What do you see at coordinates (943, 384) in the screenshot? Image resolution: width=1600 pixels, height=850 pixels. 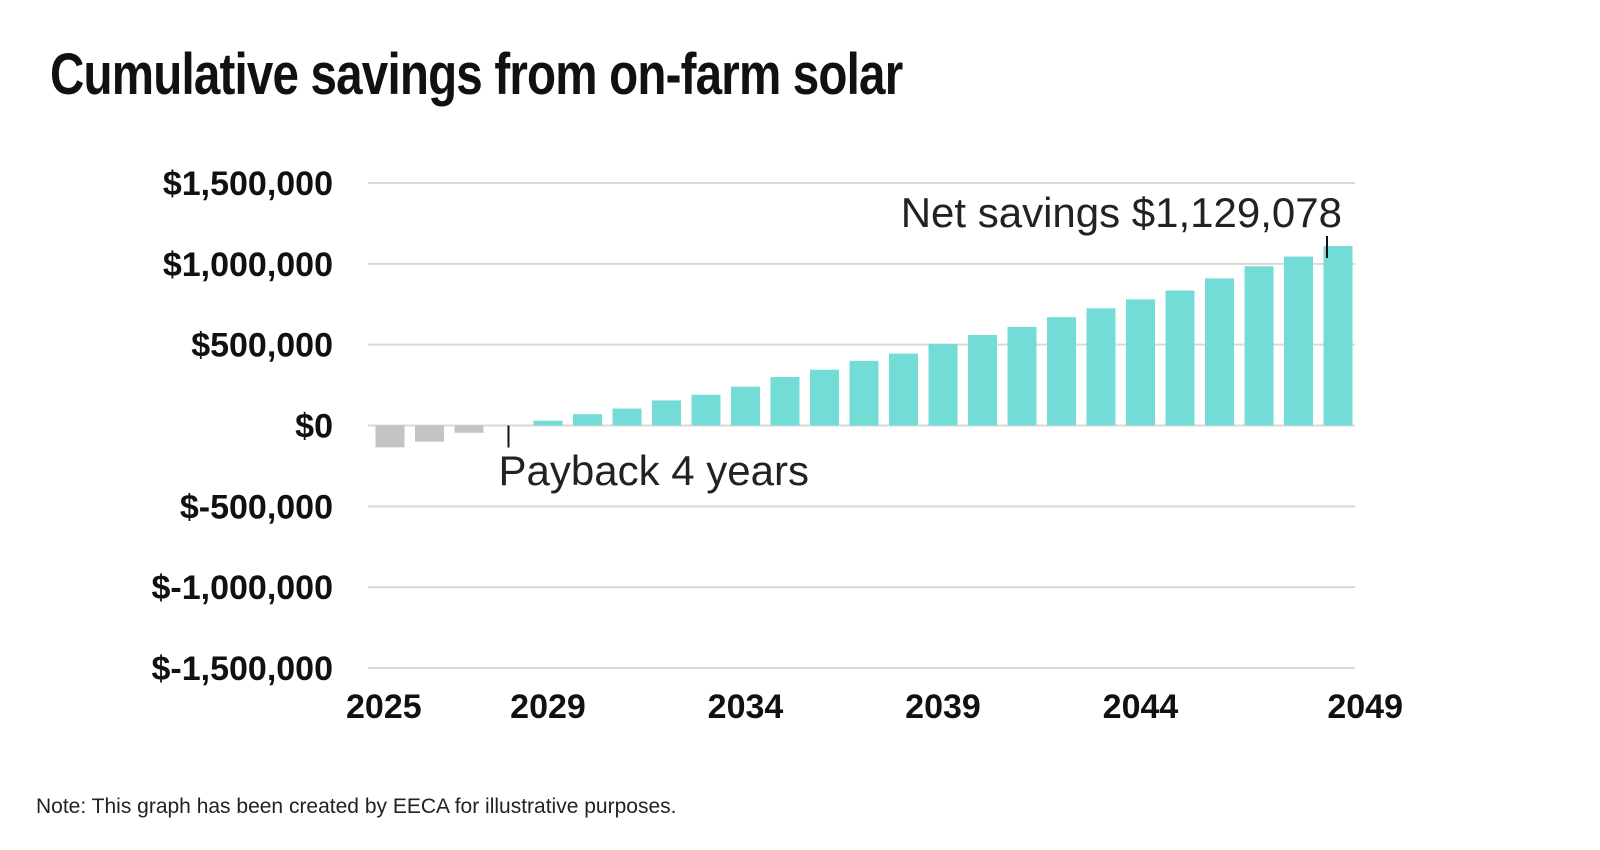 I see `bar-2039` at bounding box center [943, 384].